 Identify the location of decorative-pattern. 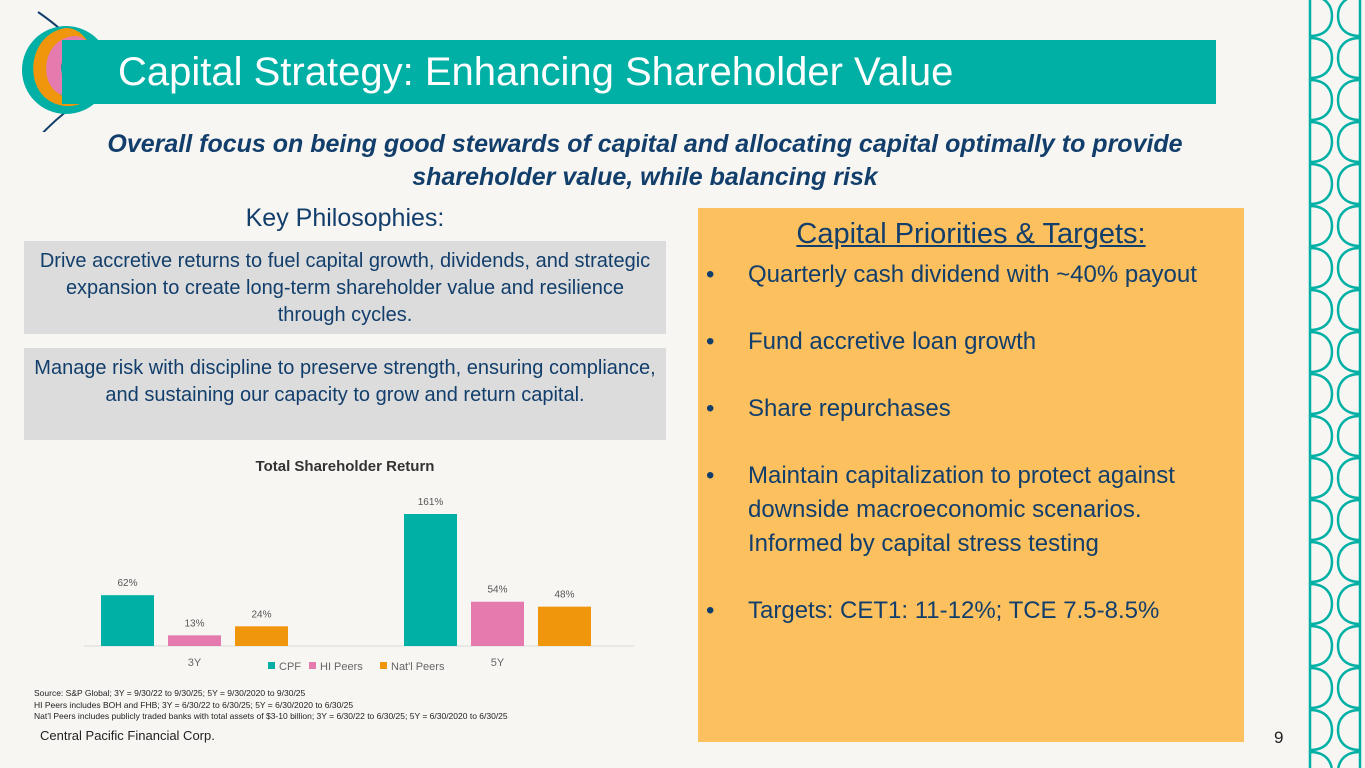
(1335, 384).